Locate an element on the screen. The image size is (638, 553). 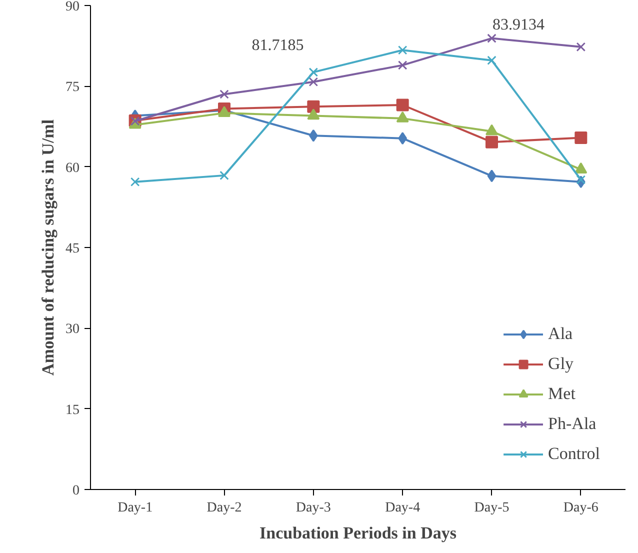
y-tick-label: 75 is located at coordinates (73, 88).